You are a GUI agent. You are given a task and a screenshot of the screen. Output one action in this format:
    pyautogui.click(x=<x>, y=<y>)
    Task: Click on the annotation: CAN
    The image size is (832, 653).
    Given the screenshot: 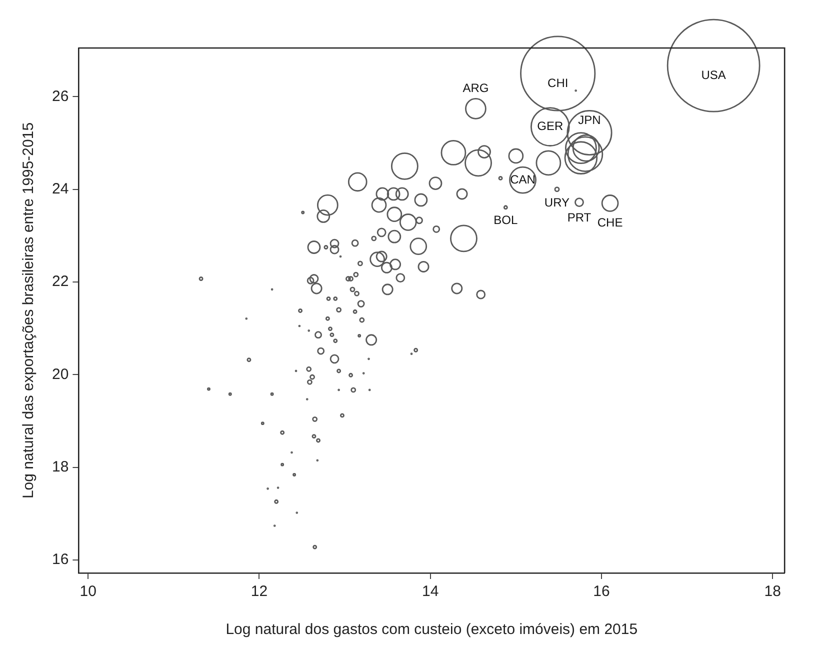 What is the action you would take?
    pyautogui.click(x=523, y=179)
    